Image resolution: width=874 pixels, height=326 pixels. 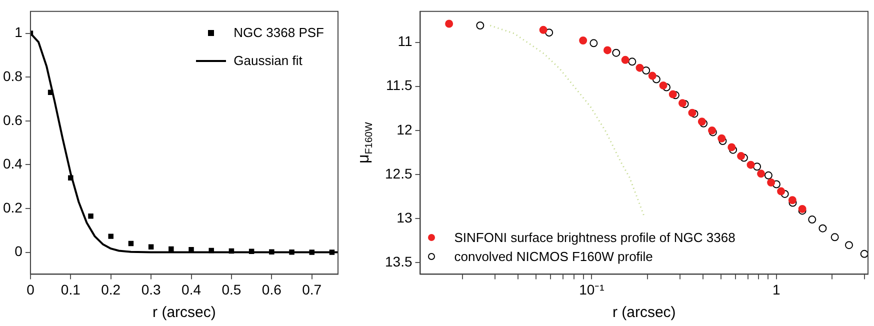 I want to click on y-tick-label: 12, so click(x=404, y=129).